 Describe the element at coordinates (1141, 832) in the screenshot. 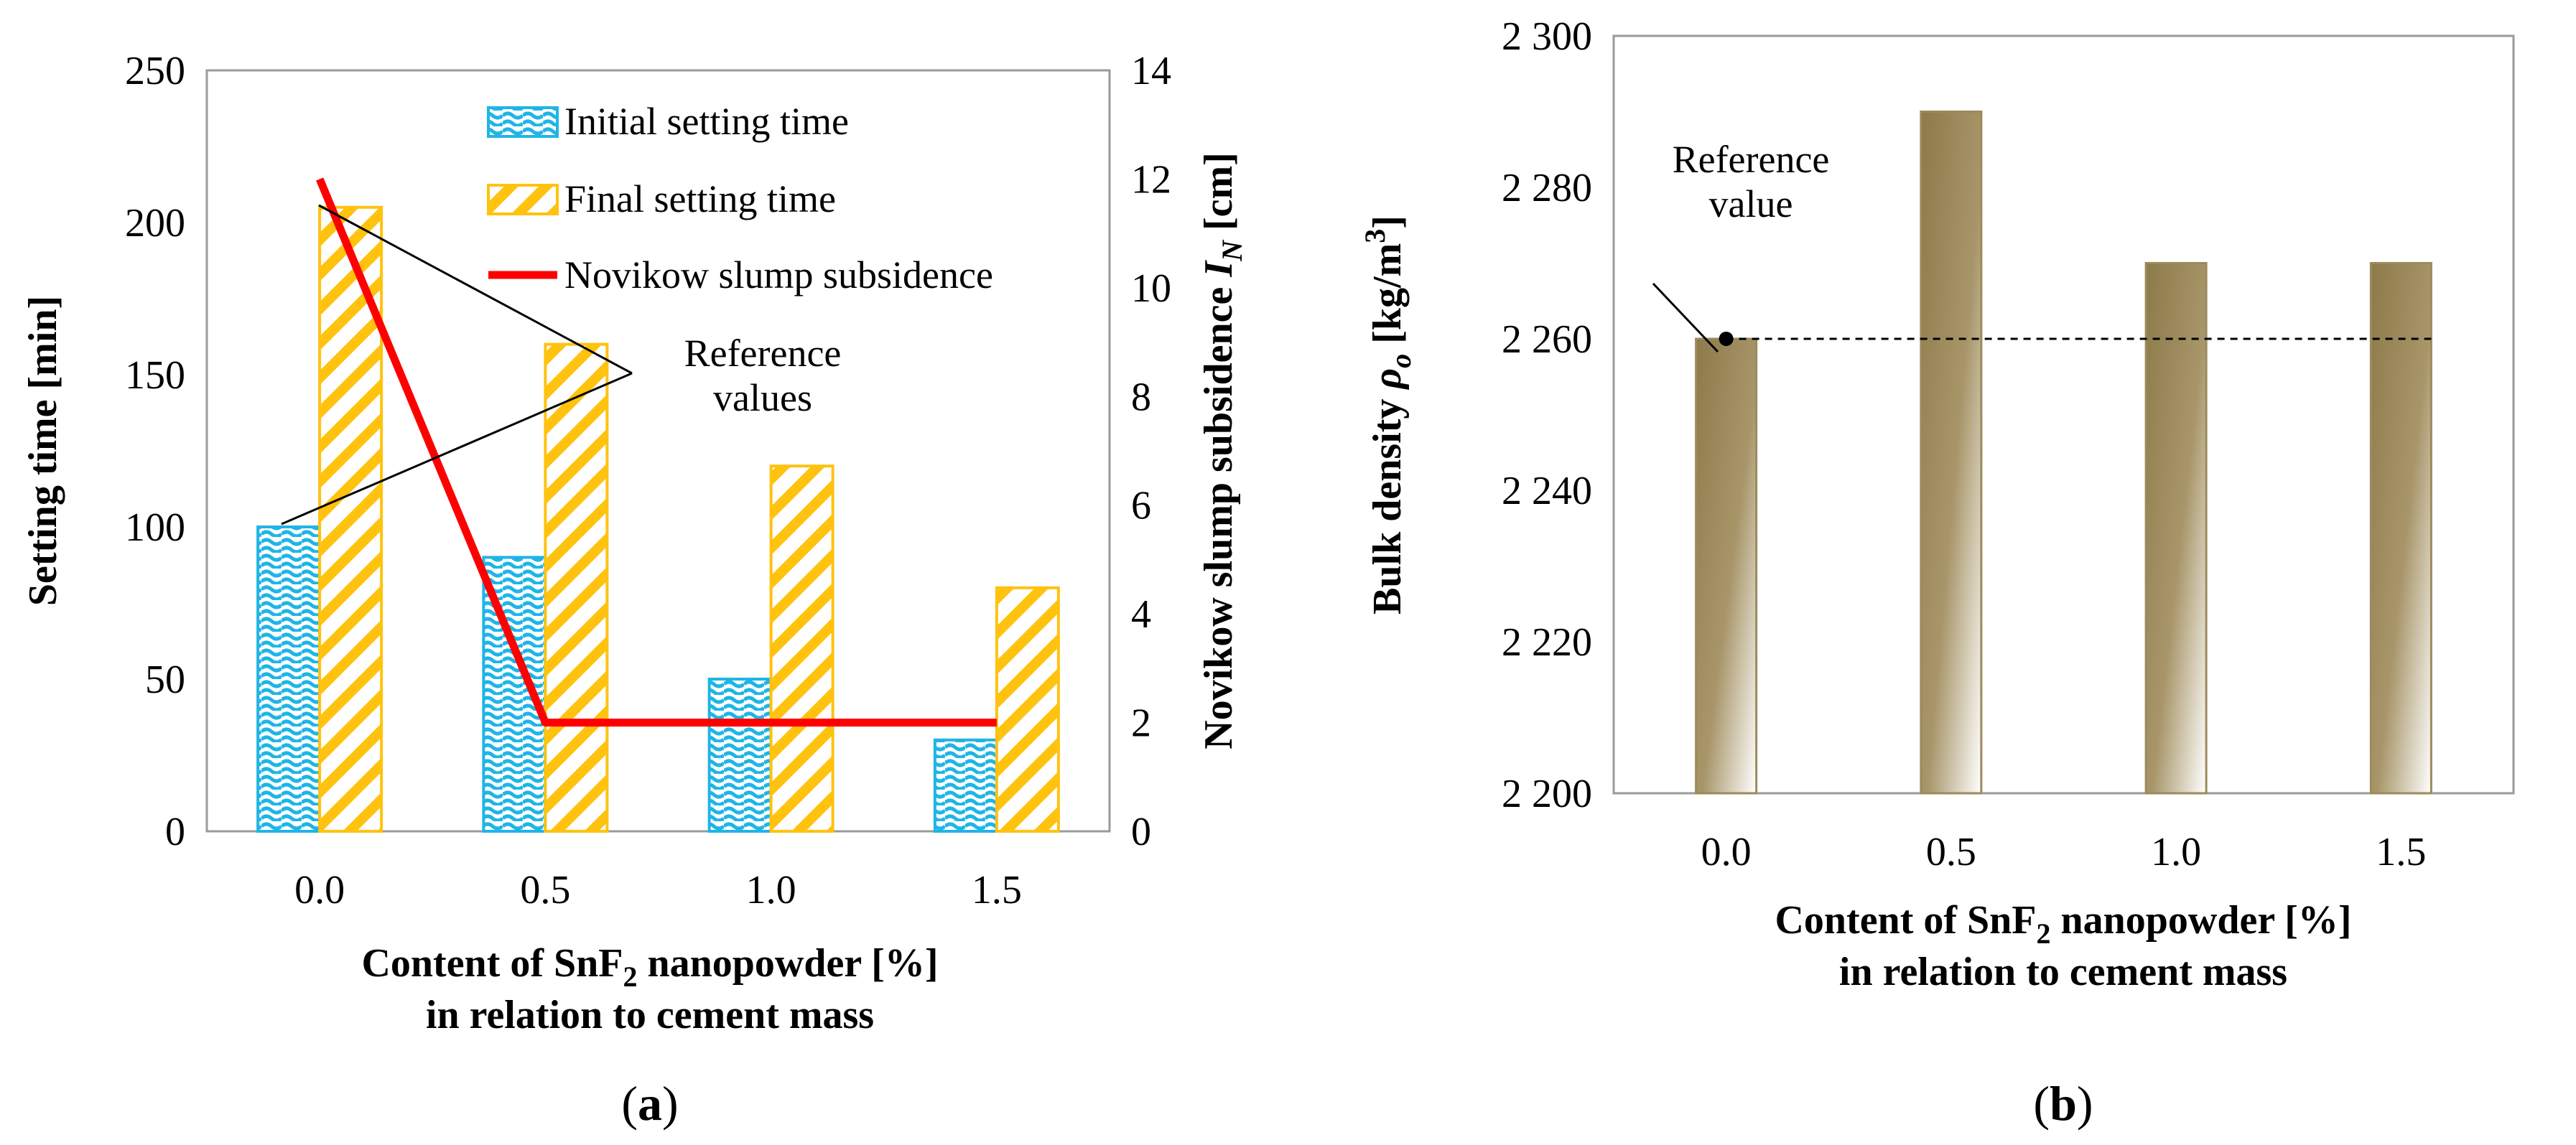

I see `right-tick-label: 0` at that location.